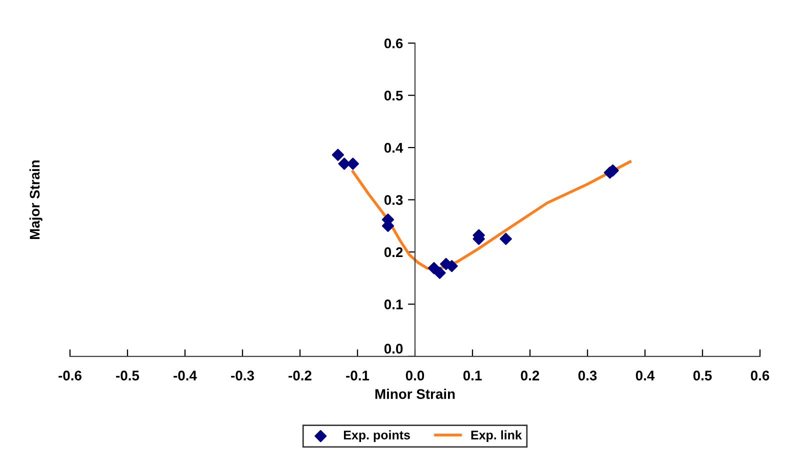  Describe the element at coordinates (760, 375) in the screenshot. I see `x-tick-label: 0.6` at that location.